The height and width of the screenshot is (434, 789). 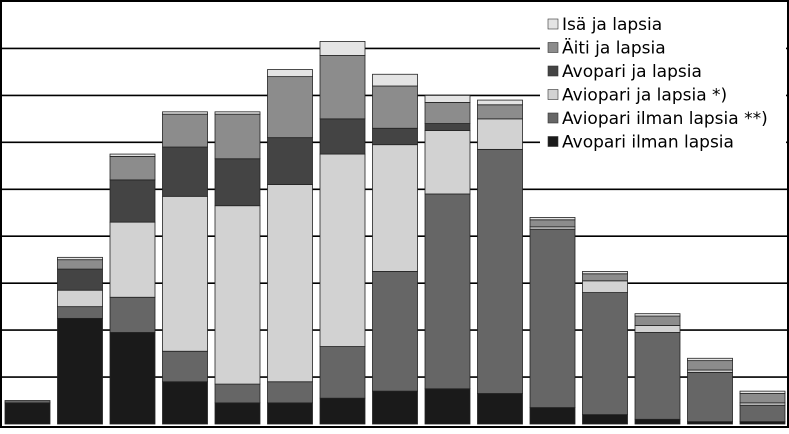 What do you see at coordinates (648, 143) in the screenshot?
I see `legend-label: Avopari ilman lapsia` at bounding box center [648, 143].